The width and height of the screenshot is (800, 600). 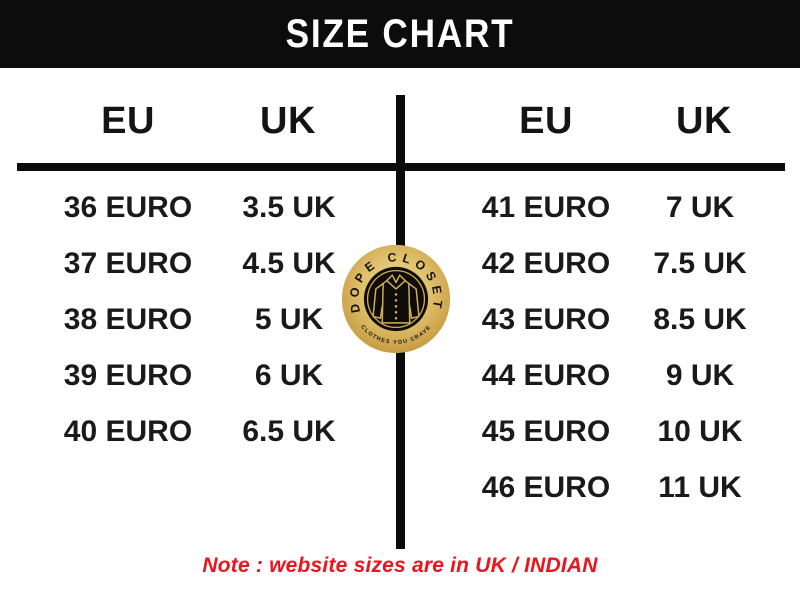 What do you see at coordinates (128, 263) in the screenshot?
I see `size-cell-eu: 37 EURO` at bounding box center [128, 263].